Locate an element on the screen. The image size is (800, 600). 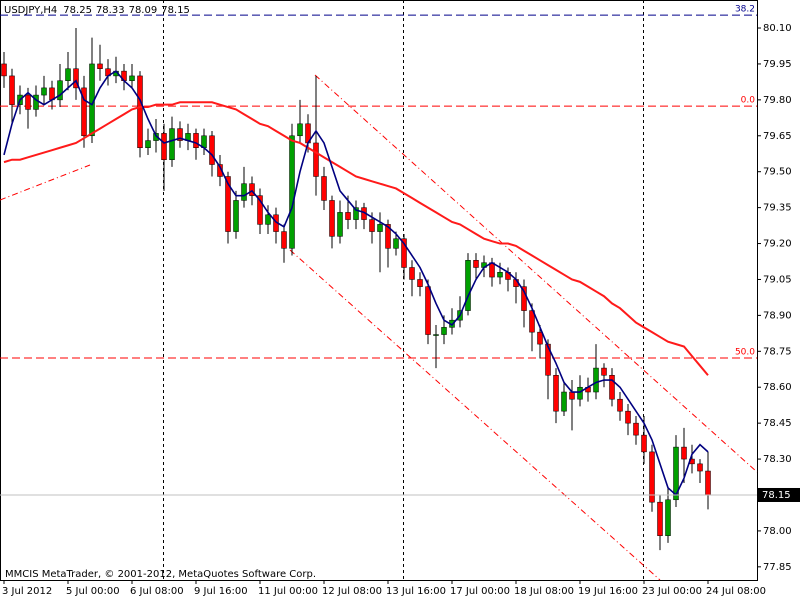
x-tick-label: 23 Jul 00:00 is located at coordinates (672, 591).